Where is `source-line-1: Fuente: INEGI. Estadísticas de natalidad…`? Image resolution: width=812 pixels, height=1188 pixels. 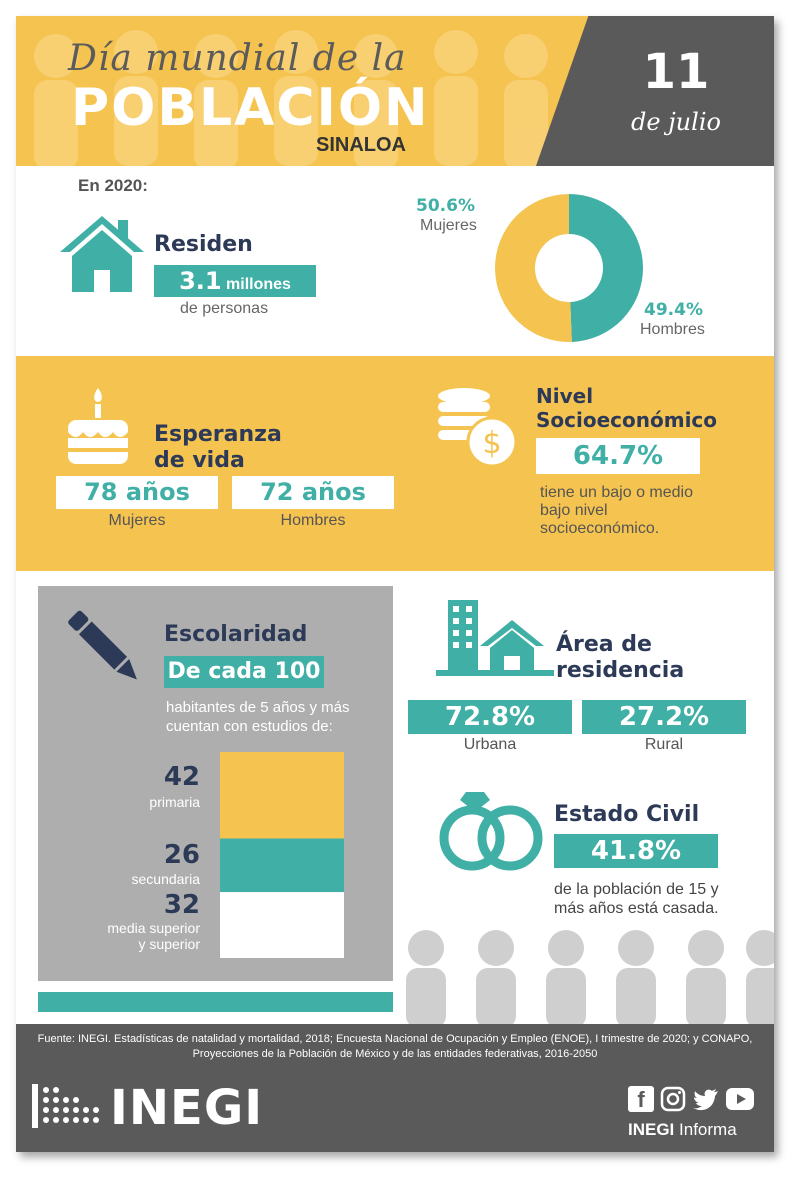 source-line-1: Fuente: INEGI. Estadísticas de natalidad… is located at coordinates (395, 1039).